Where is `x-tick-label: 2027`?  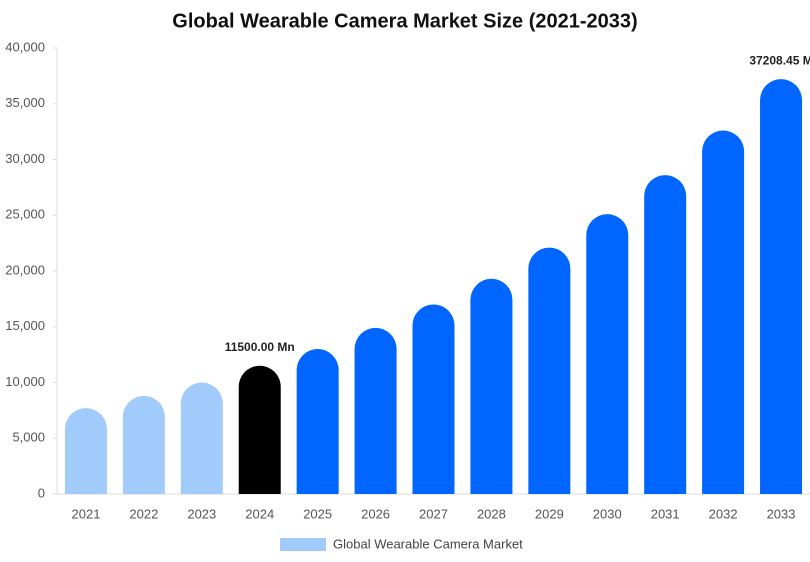
x-tick-label: 2027 is located at coordinates (433, 513).